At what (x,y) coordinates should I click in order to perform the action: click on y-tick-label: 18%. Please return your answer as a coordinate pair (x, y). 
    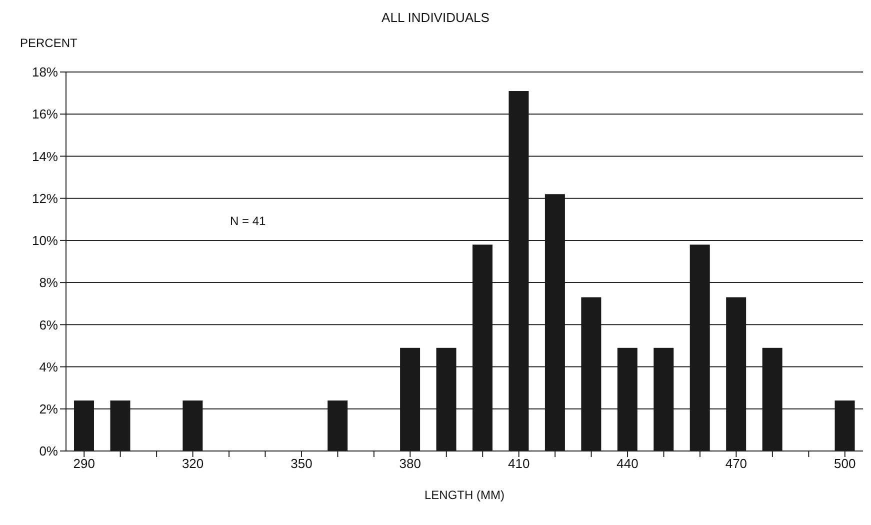
    Looking at the image, I should click on (45, 72).